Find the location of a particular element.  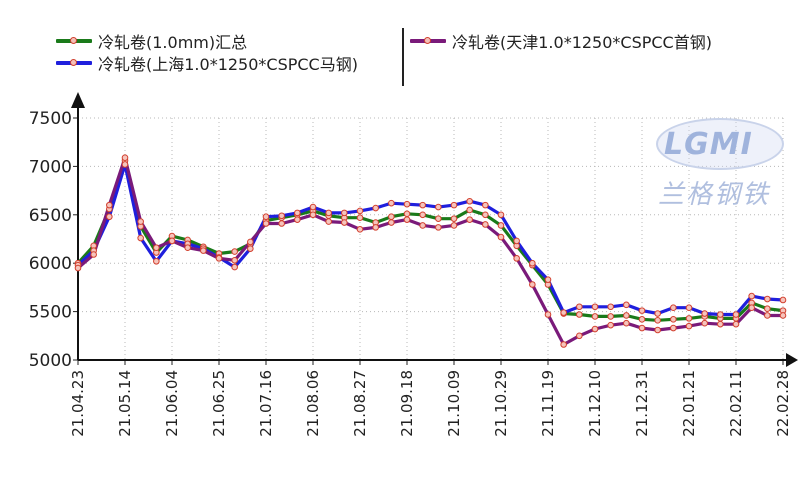

legend-separator is located at coordinates (403, 57).